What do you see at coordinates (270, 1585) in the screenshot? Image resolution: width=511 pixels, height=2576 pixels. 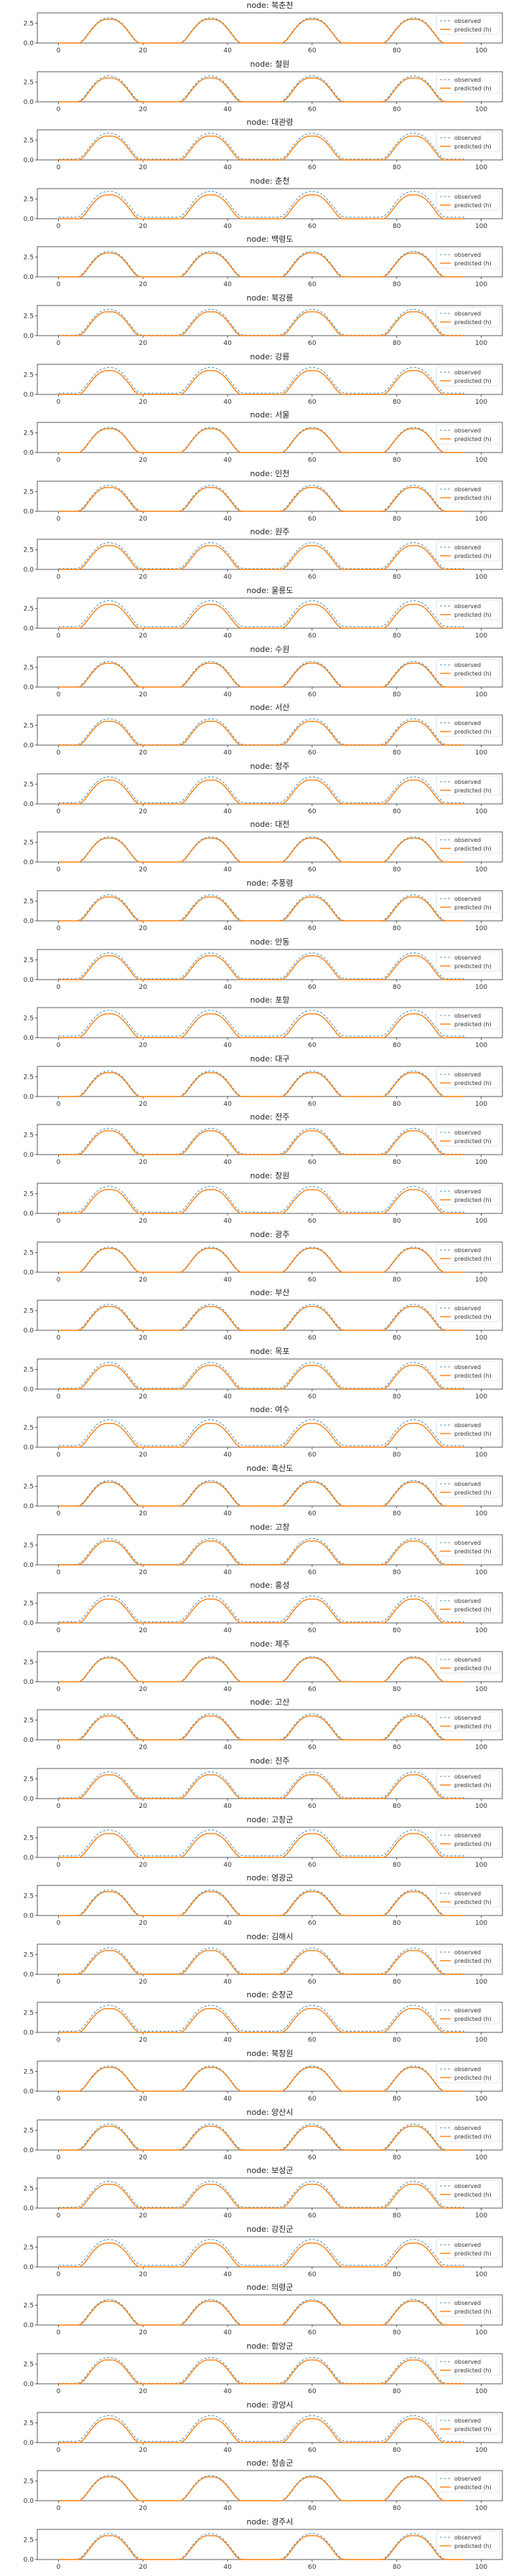 I see `chart-title: node: 홍성` at bounding box center [270, 1585].